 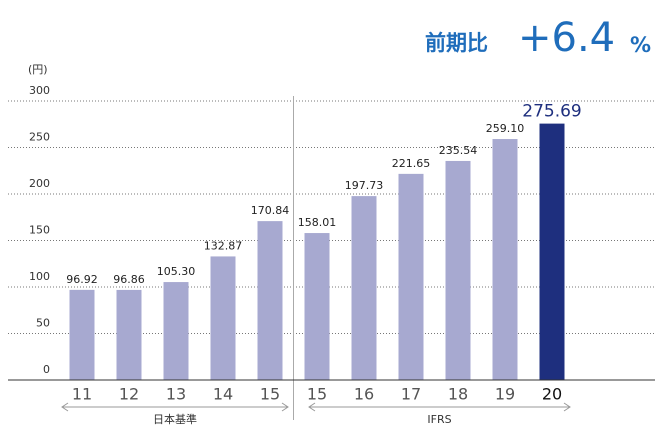 I want to click on value-label: 96.86, so click(x=129, y=279).